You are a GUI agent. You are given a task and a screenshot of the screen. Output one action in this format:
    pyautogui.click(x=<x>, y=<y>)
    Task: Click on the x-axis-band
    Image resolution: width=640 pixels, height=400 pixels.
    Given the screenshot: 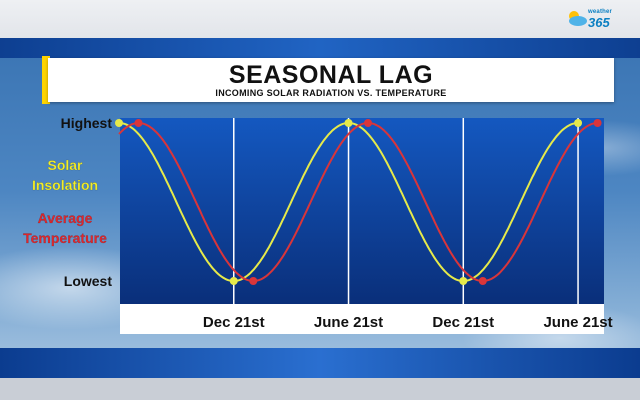 What is the action you would take?
    pyautogui.click(x=362, y=319)
    